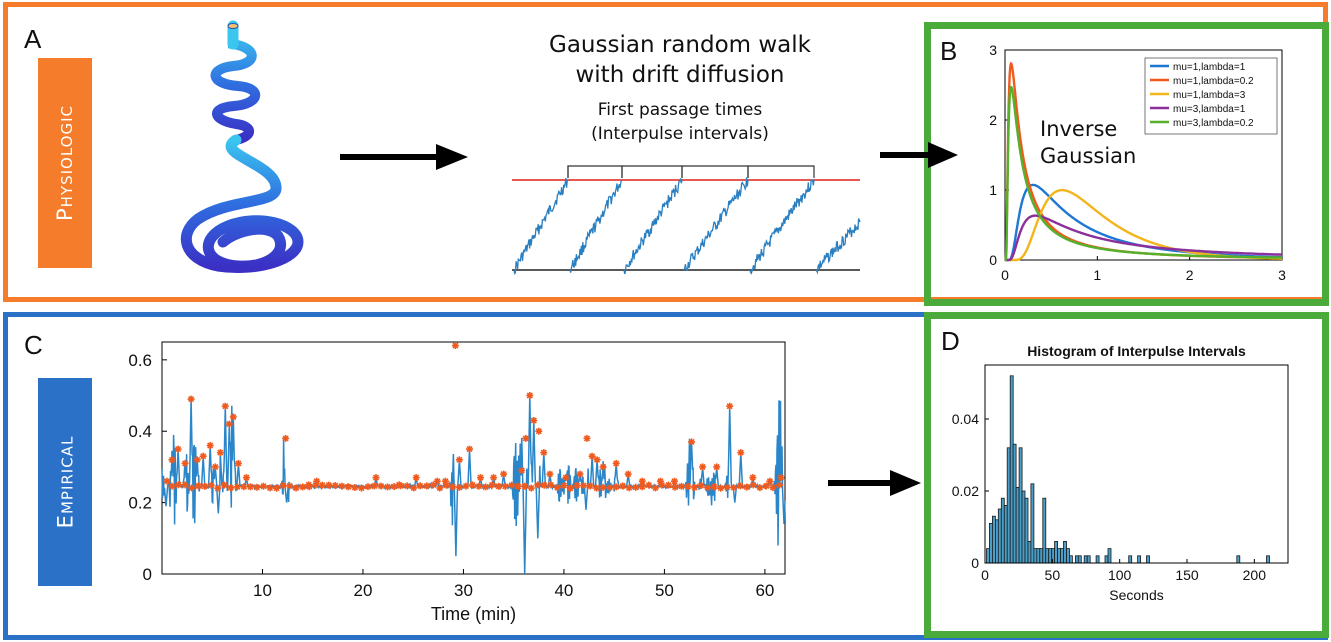 The image size is (1331, 642). Describe the element at coordinates (715, 171) in the screenshot. I see `interval-bracket` at that location.